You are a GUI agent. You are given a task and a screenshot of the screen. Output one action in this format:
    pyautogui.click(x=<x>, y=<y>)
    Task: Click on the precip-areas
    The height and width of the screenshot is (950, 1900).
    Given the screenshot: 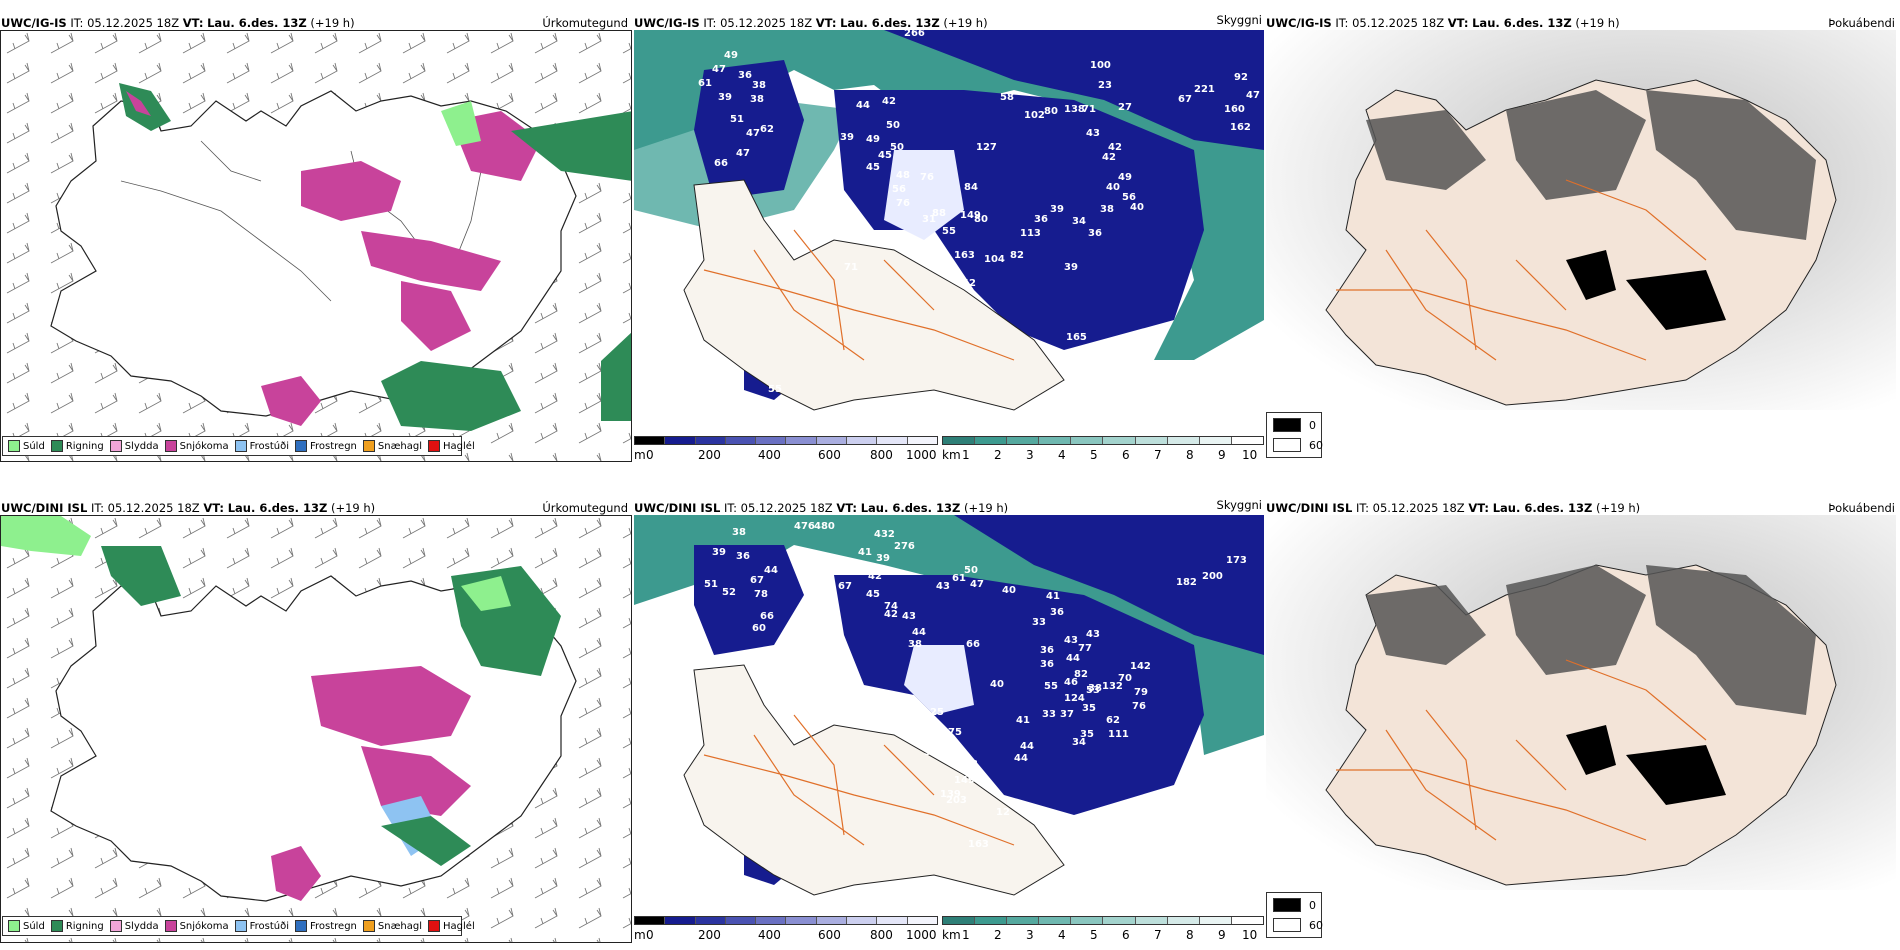 What is the action you would take?
    pyautogui.click(x=281, y=708)
    